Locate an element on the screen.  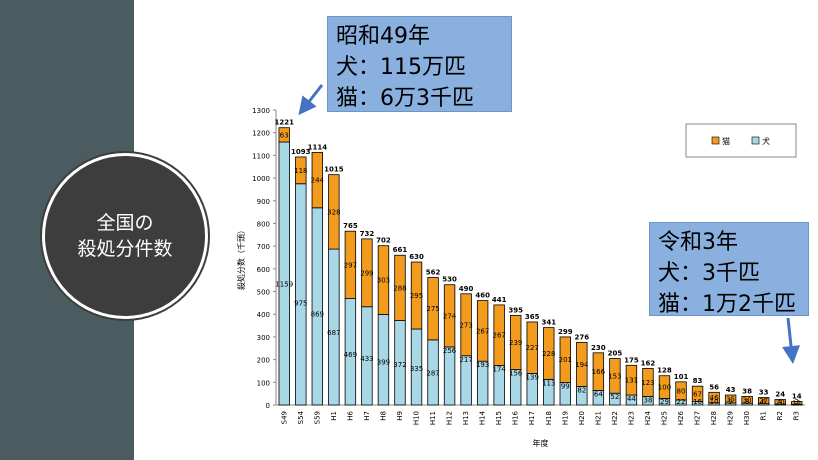
total-label: 341 is located at coordinates (548, 323).